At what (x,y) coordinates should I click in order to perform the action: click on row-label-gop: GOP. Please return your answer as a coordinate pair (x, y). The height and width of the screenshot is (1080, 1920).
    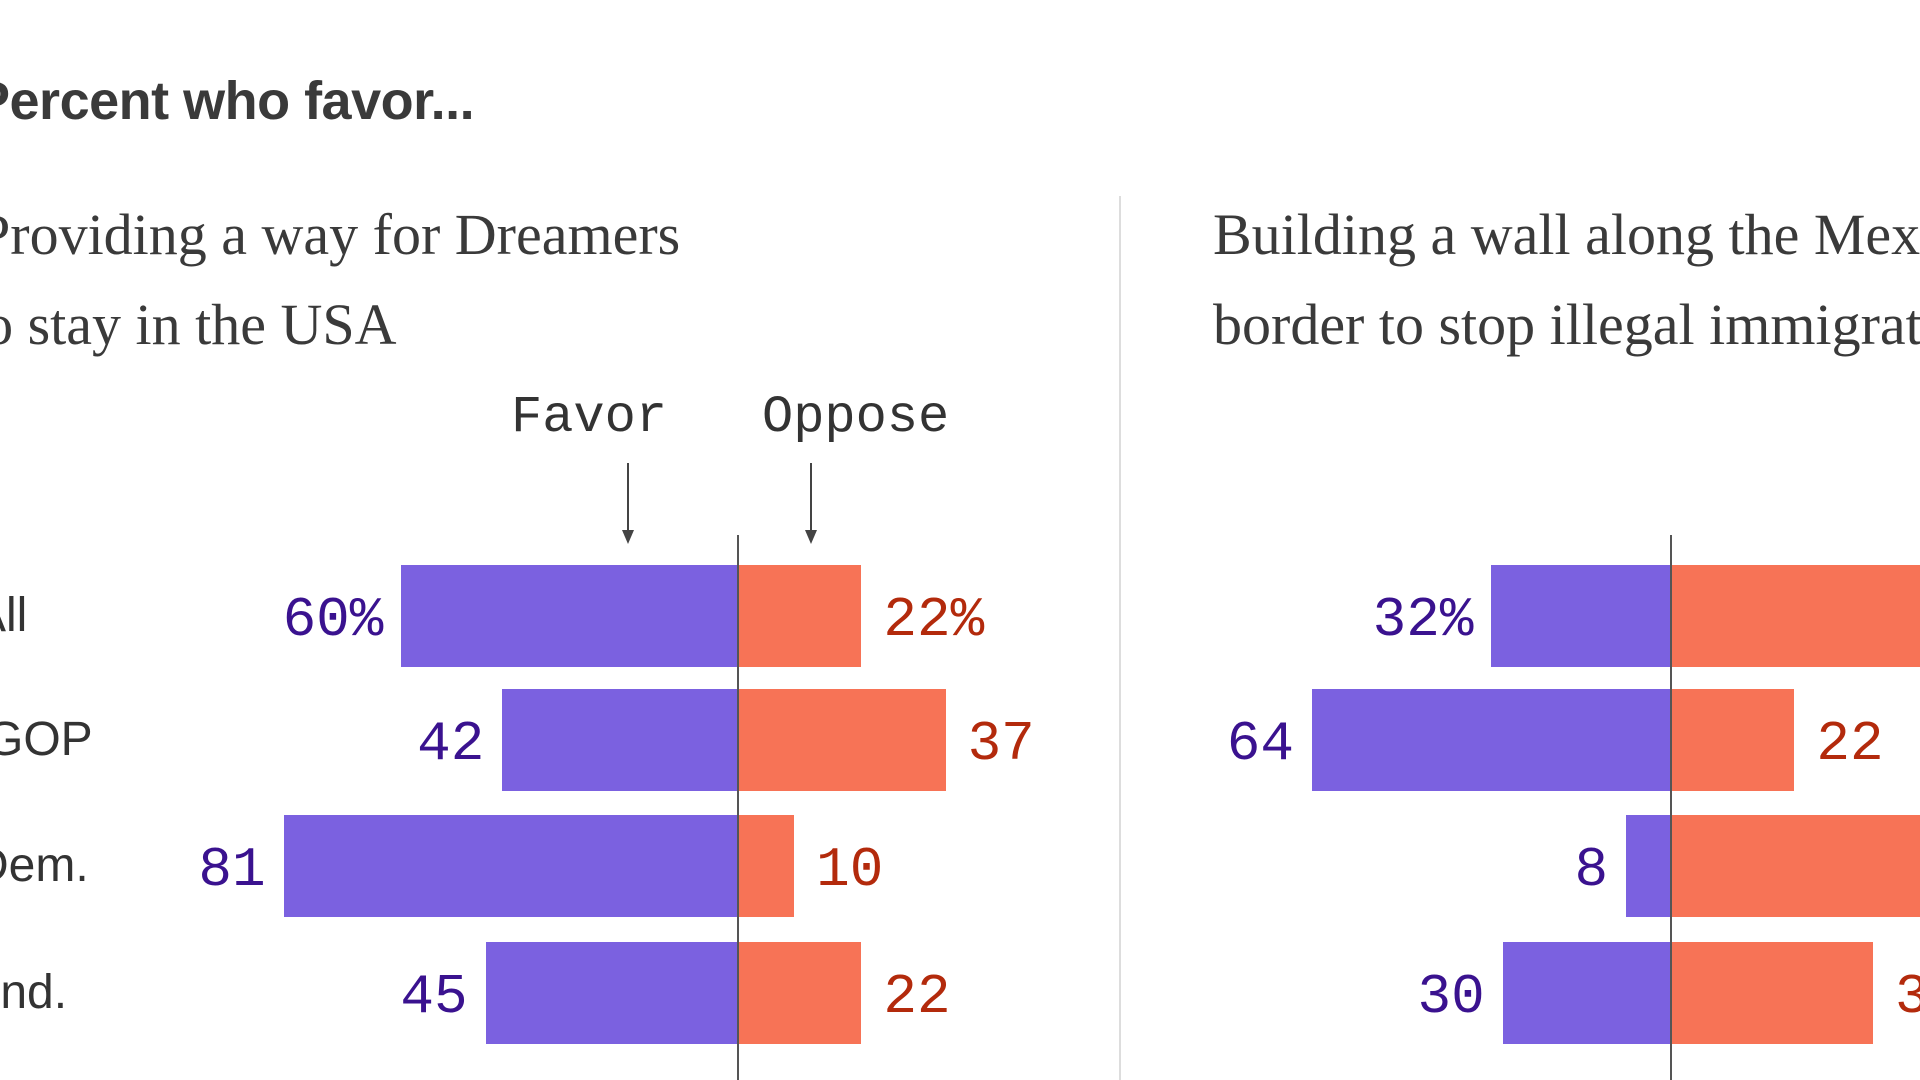
    Looking at the image, I should click on (46, 739).